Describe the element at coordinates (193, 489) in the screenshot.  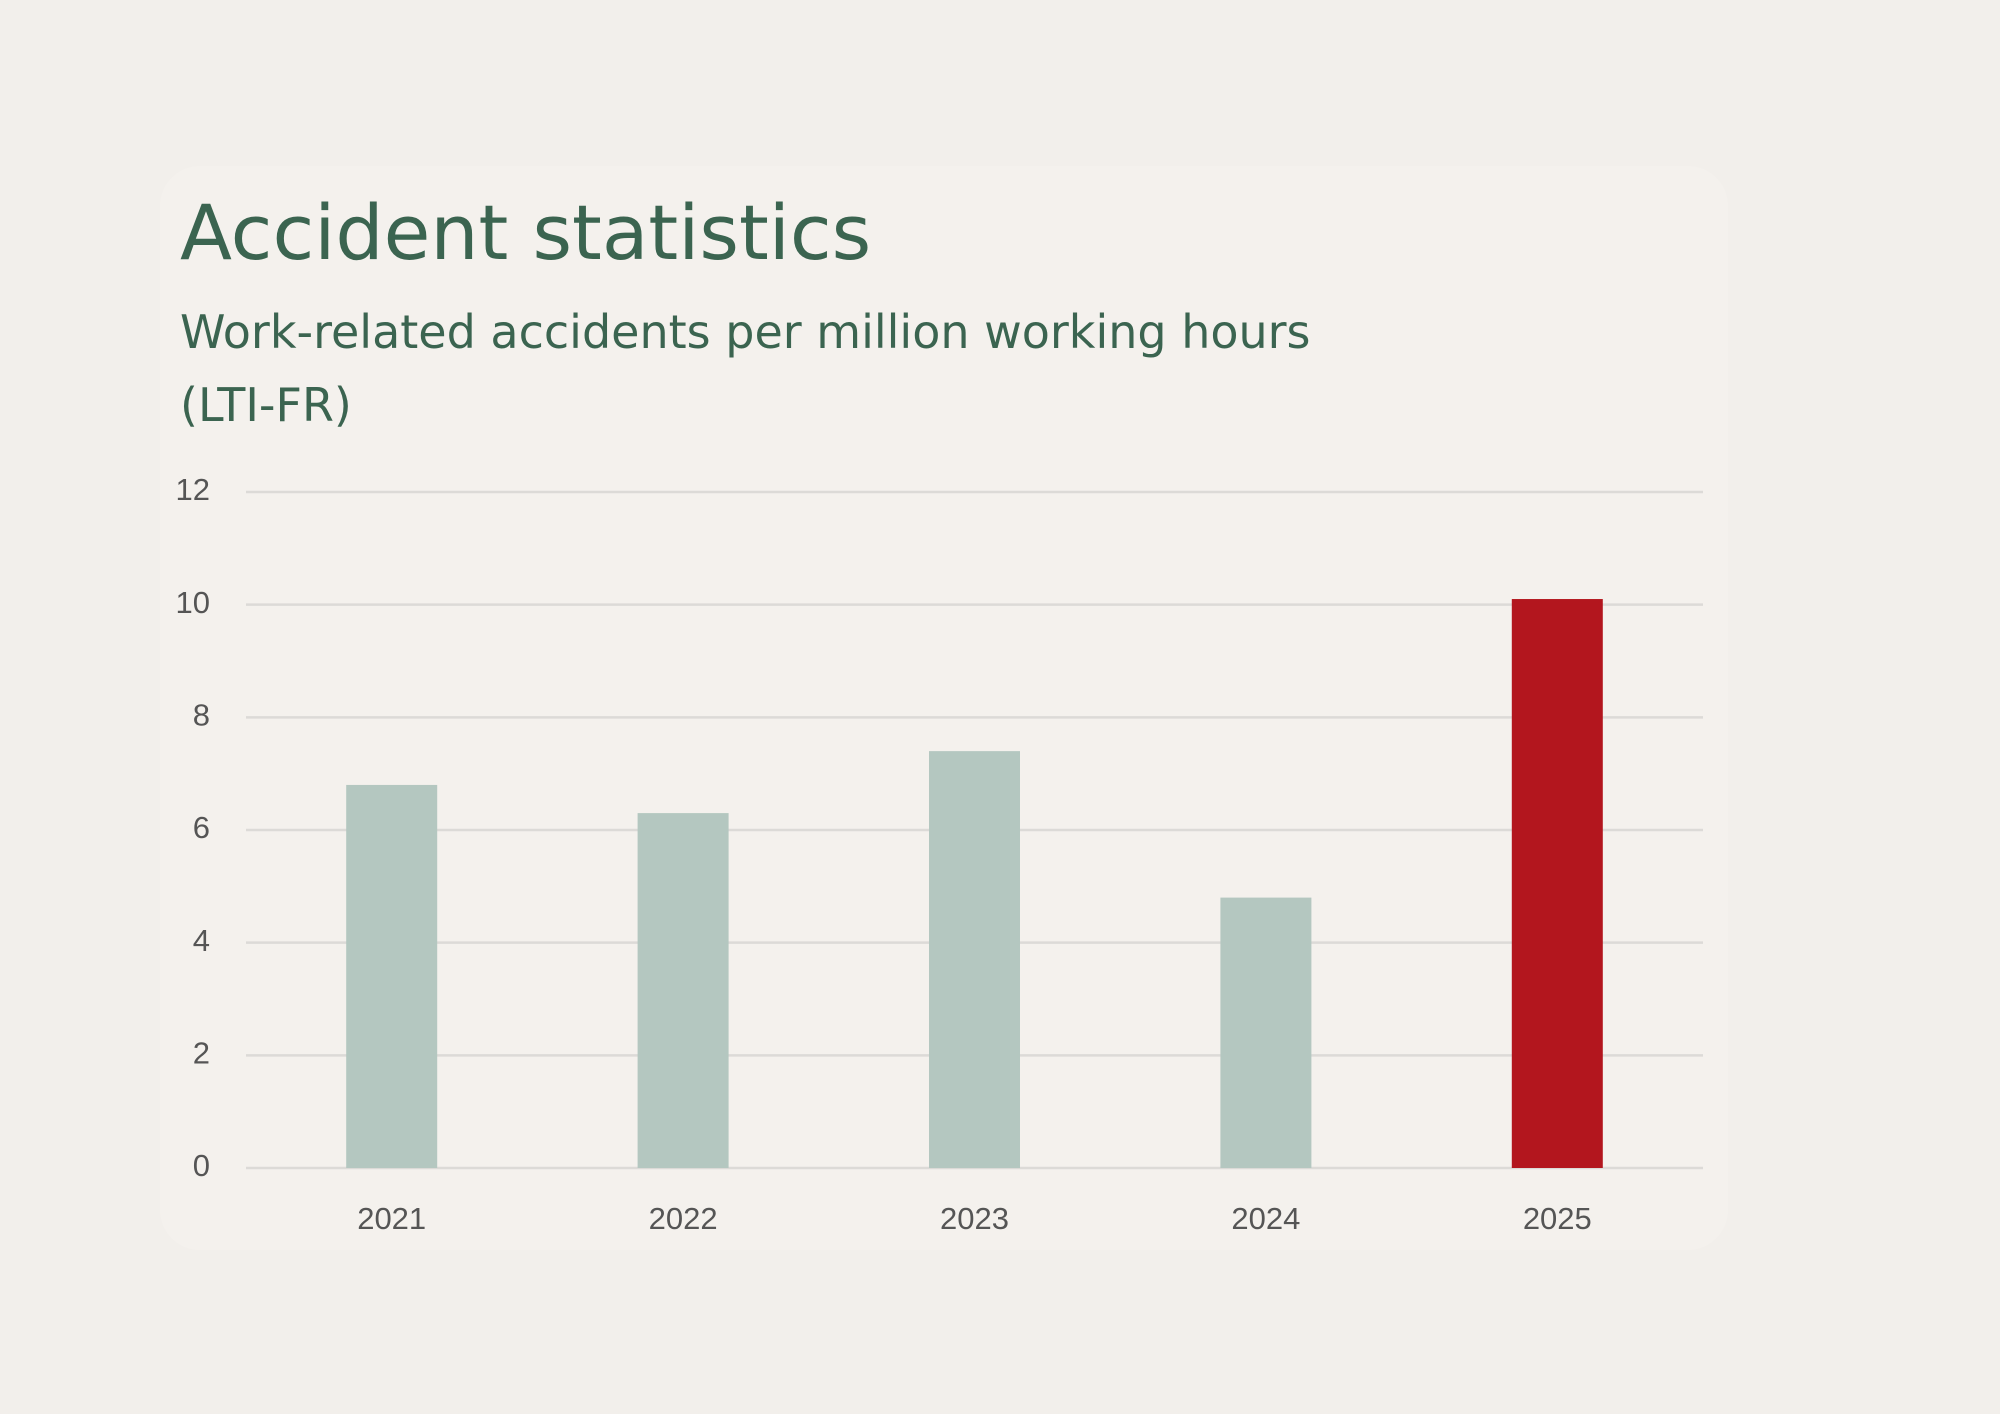
I see `y-tick-label: 12` at that location.